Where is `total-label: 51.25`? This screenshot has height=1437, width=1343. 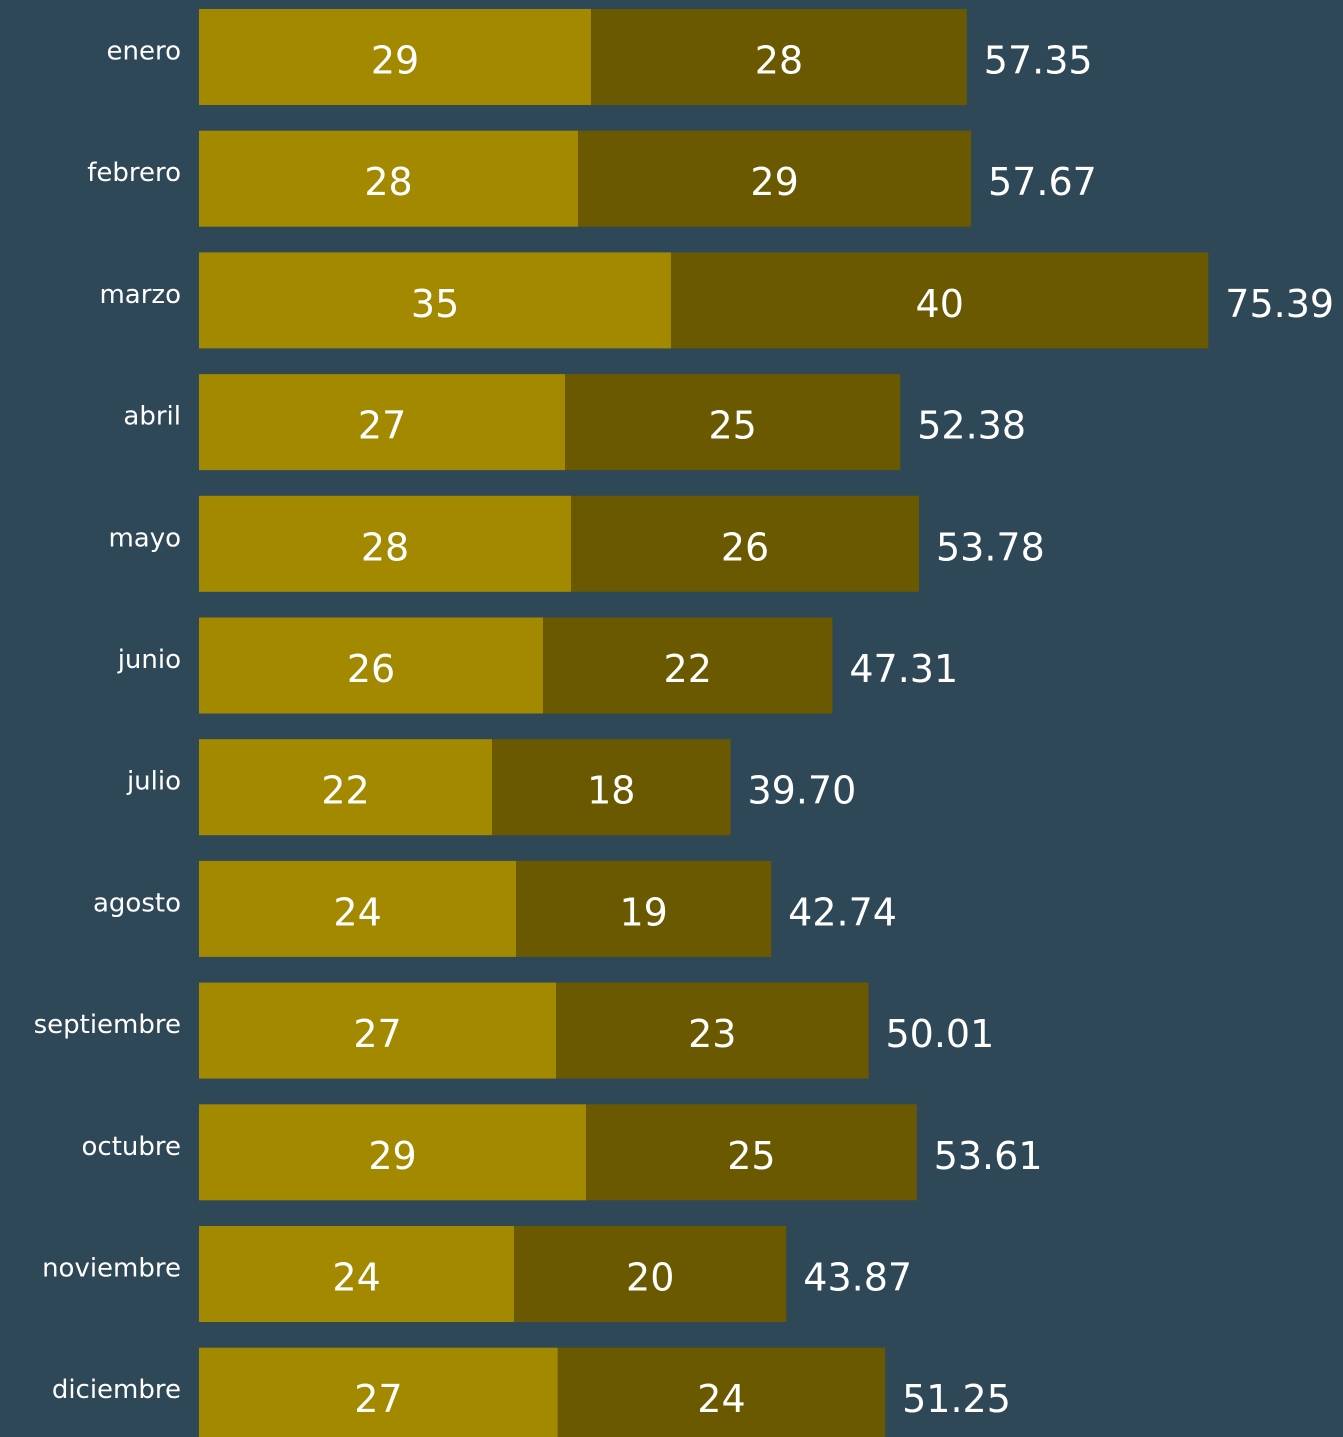
total-label: 51.25 is located at coordinates (956, 1399).